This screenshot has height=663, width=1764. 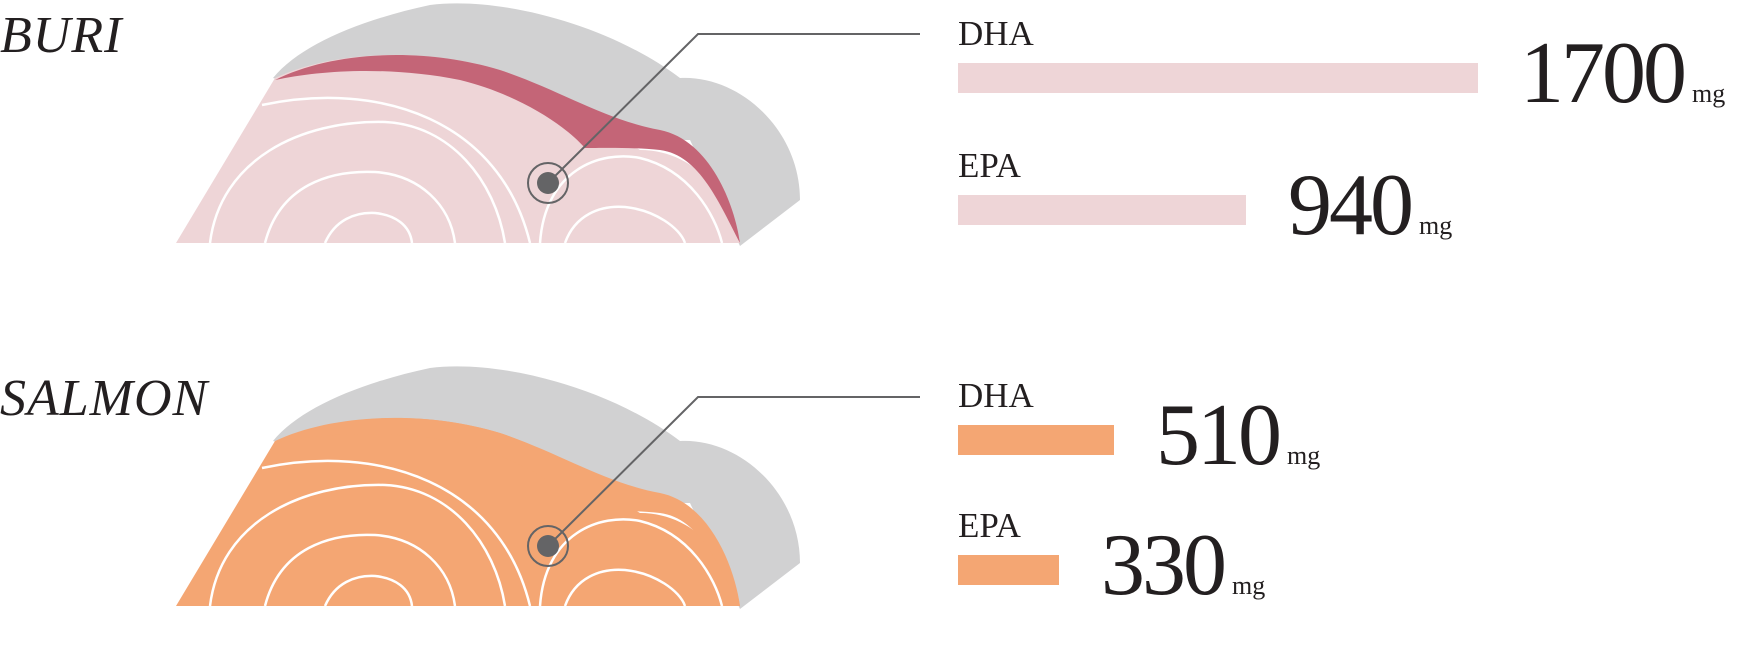 I want to click on nutrient-value: 940 mg, so click(x=1370, y=206).